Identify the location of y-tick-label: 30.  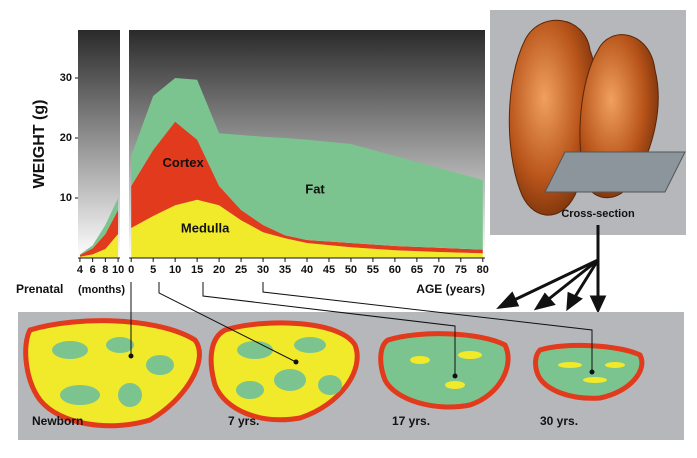
(66, 78).